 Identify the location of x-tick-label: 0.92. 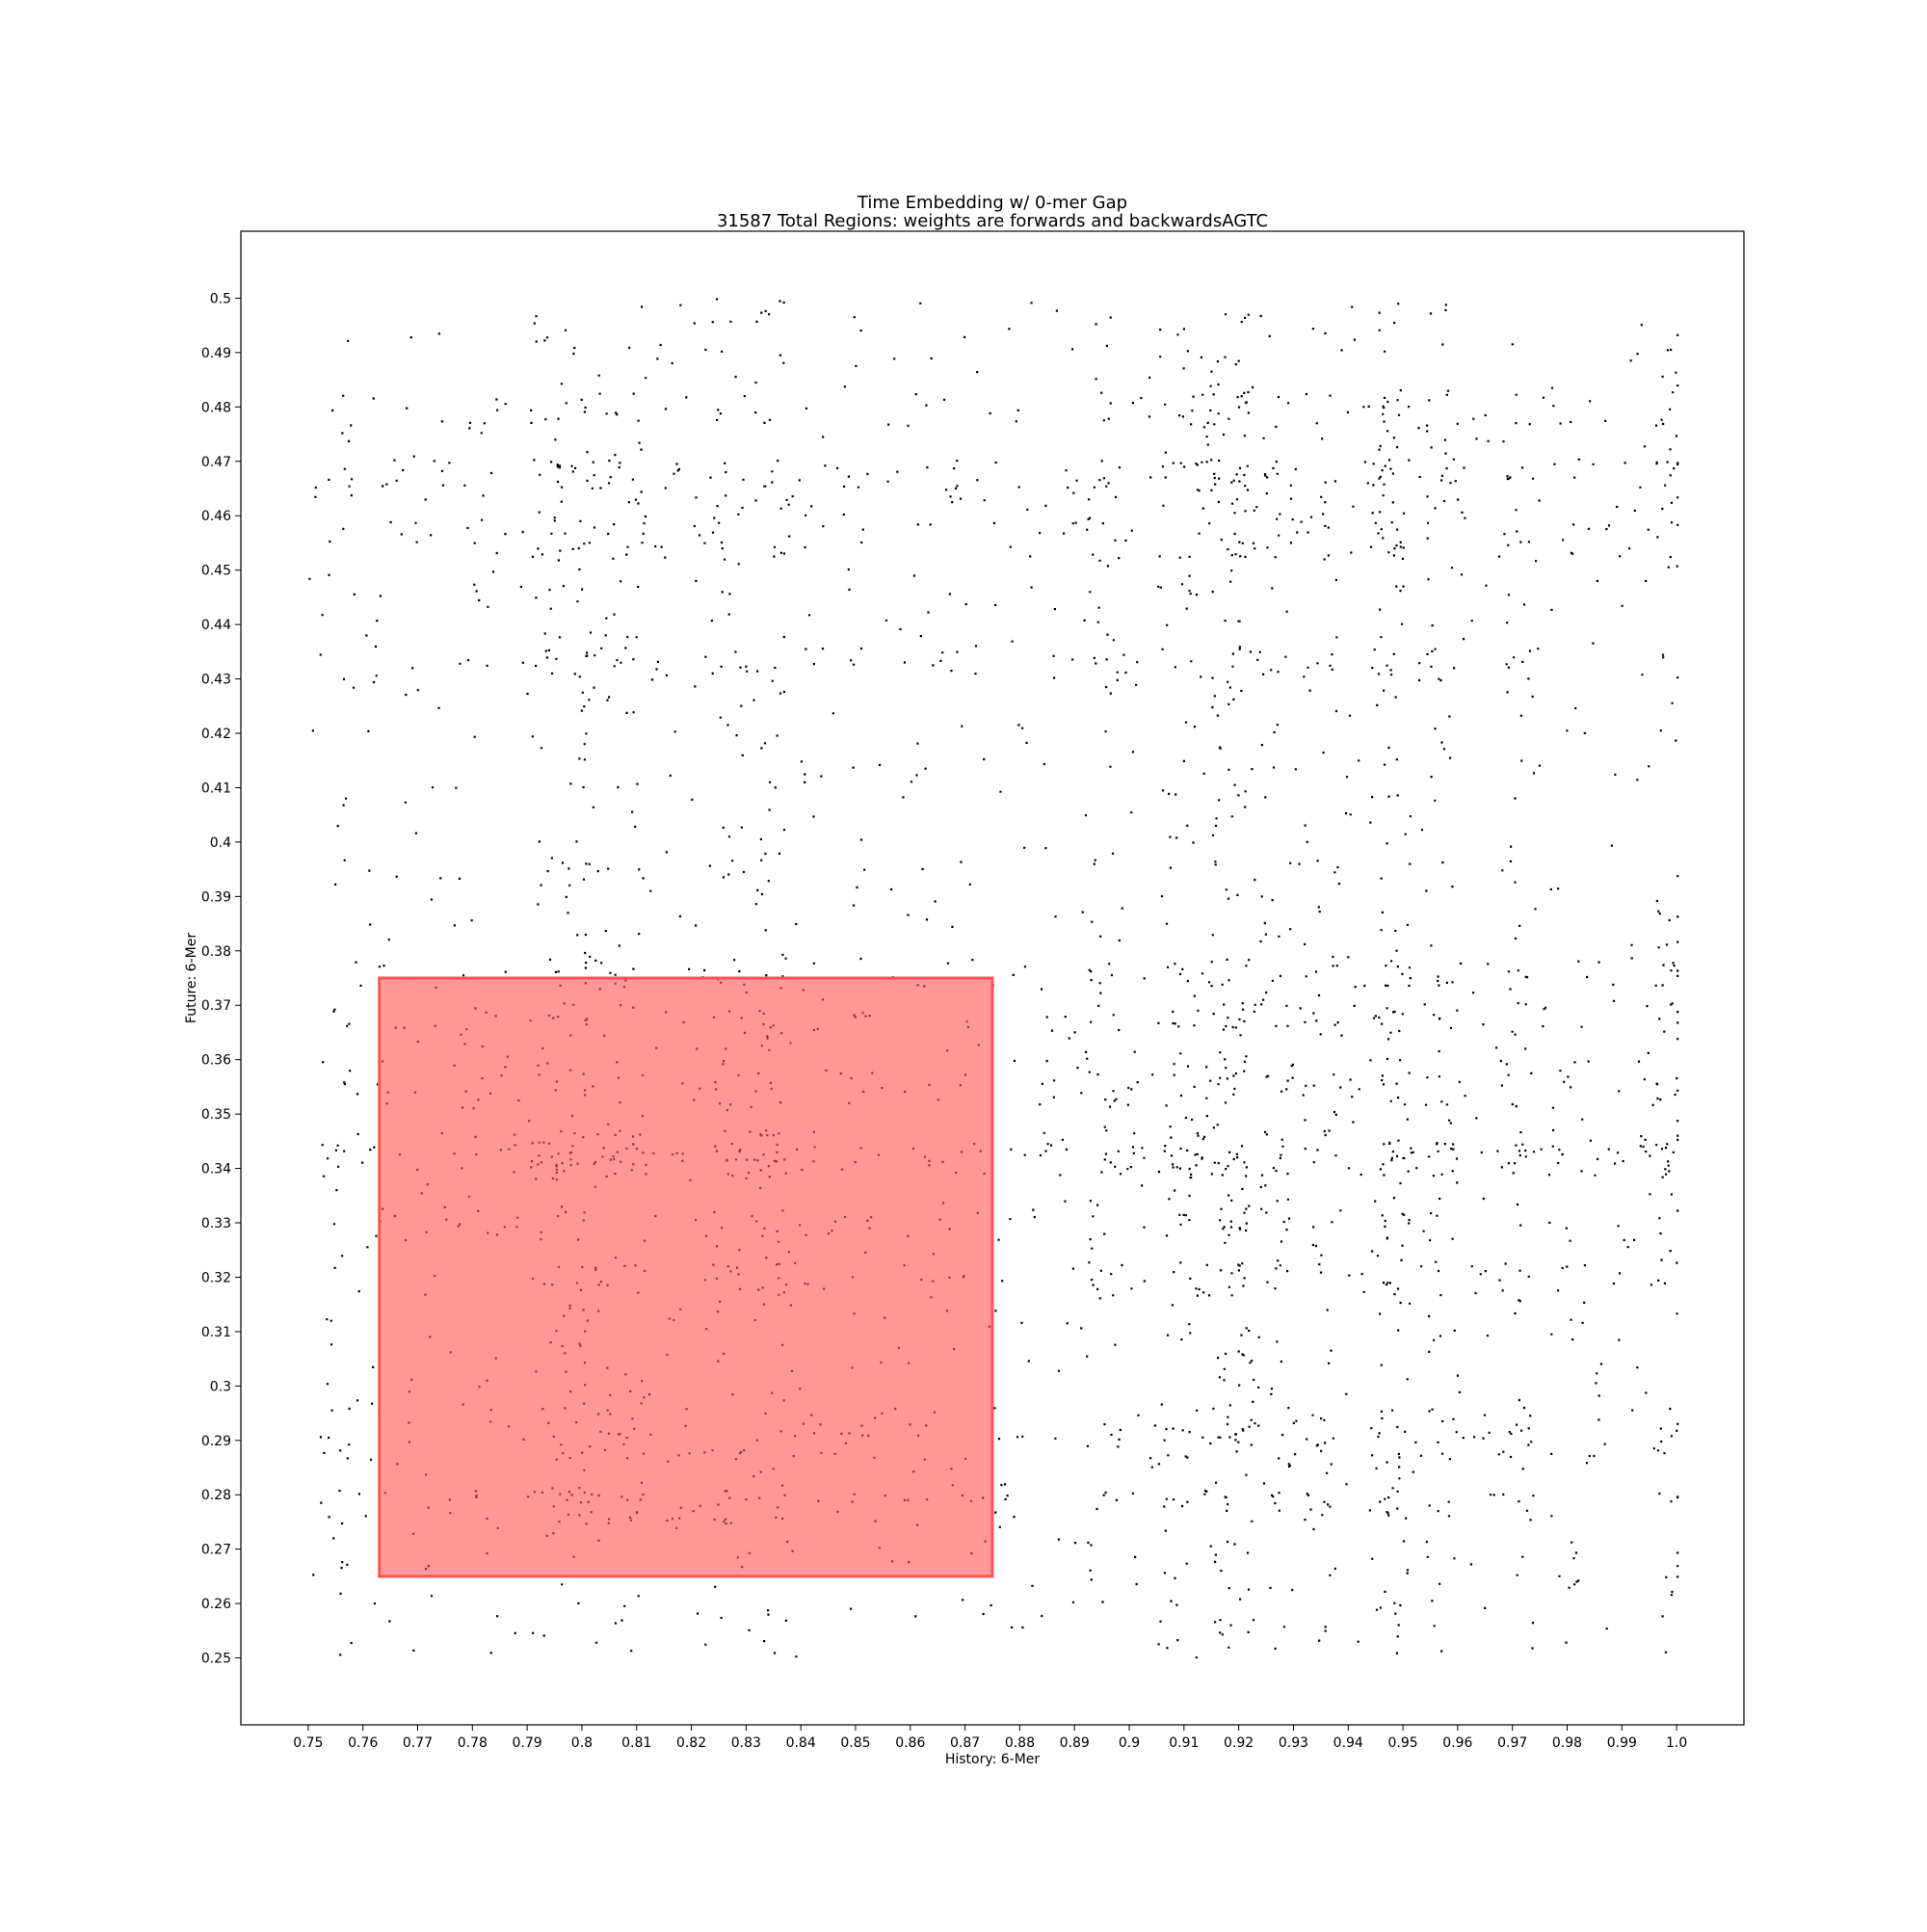
(1239, 1743).